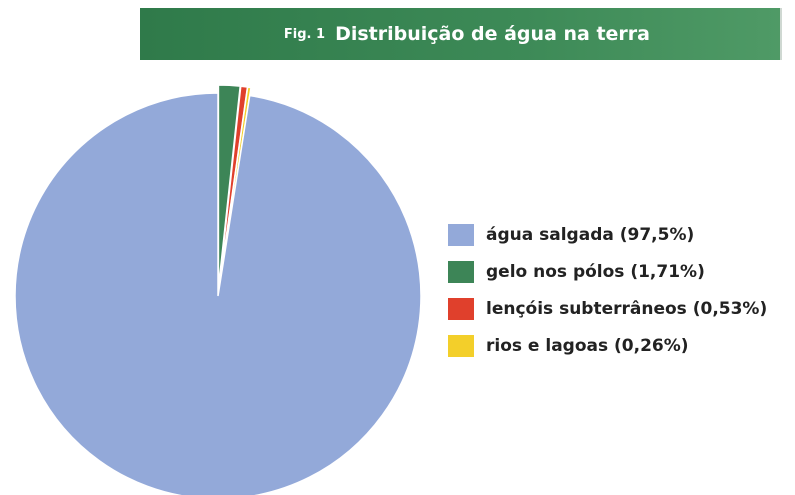  I want to click on legend-item-agua-salgada: água salgada (97,5%), so click(607, 234).